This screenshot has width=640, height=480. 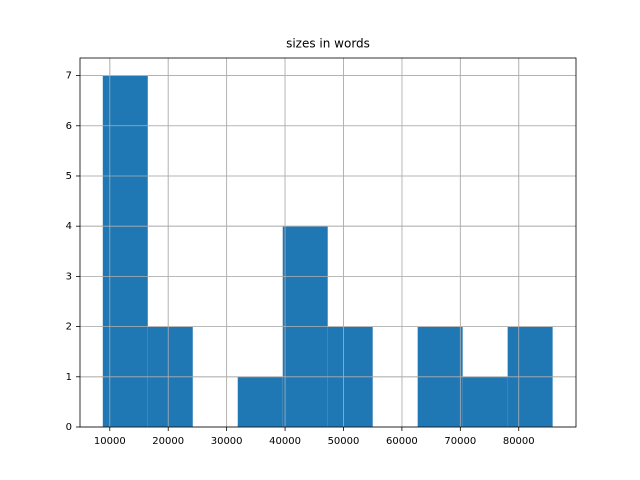 What do you see at coordinates (227, 441) in the screenshot?
I see `x-tick-label: 30000` at bounding box center [227, 441].